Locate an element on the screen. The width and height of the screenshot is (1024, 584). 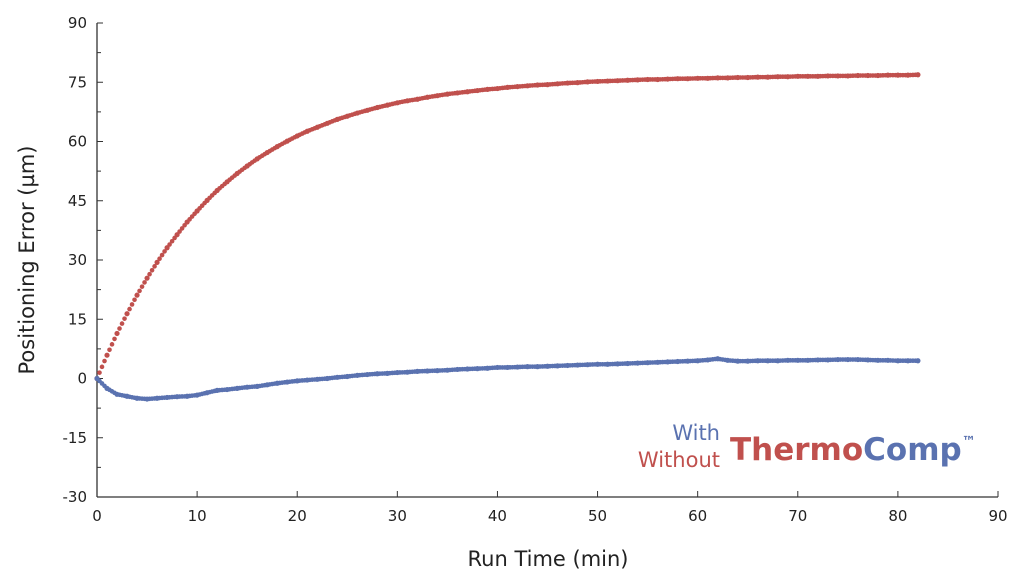
x-tick-label: 40 is located at coordinates (497, 516).